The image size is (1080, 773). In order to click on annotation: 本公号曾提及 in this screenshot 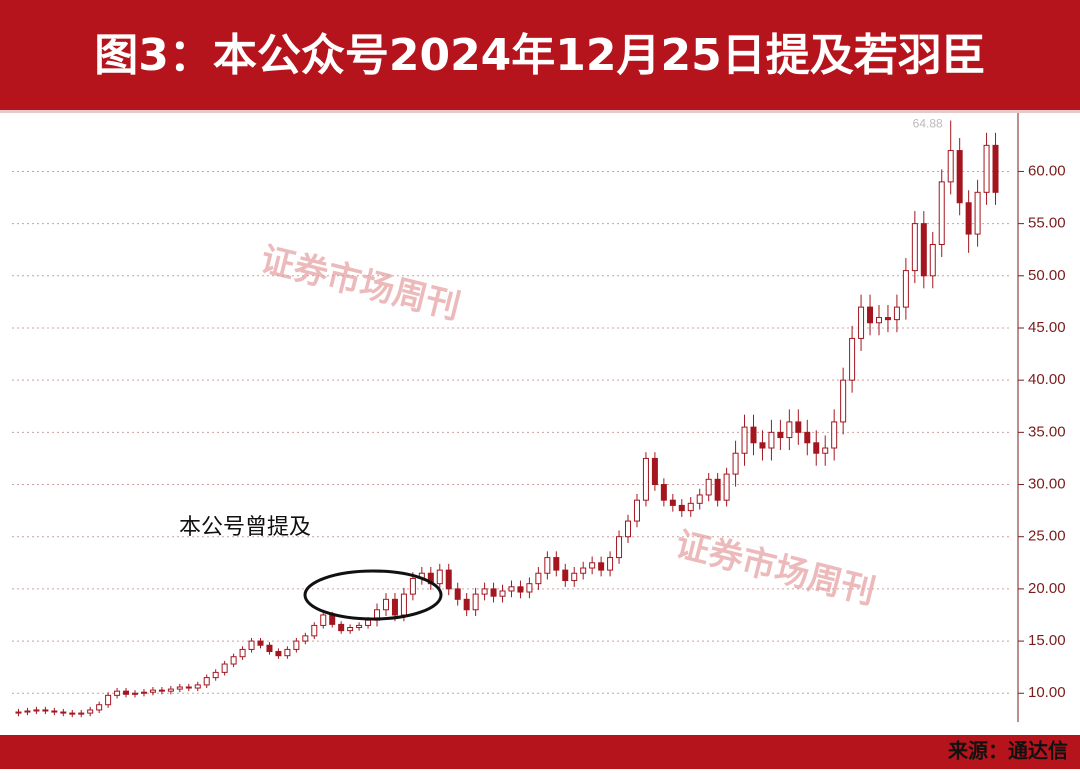, I will do `click(245, 527)`.